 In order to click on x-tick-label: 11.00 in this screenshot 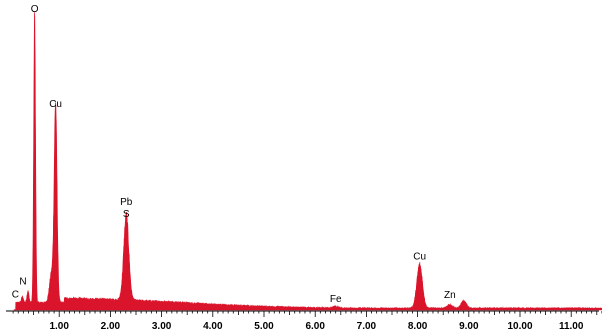, I will do `click(571, 326)`.